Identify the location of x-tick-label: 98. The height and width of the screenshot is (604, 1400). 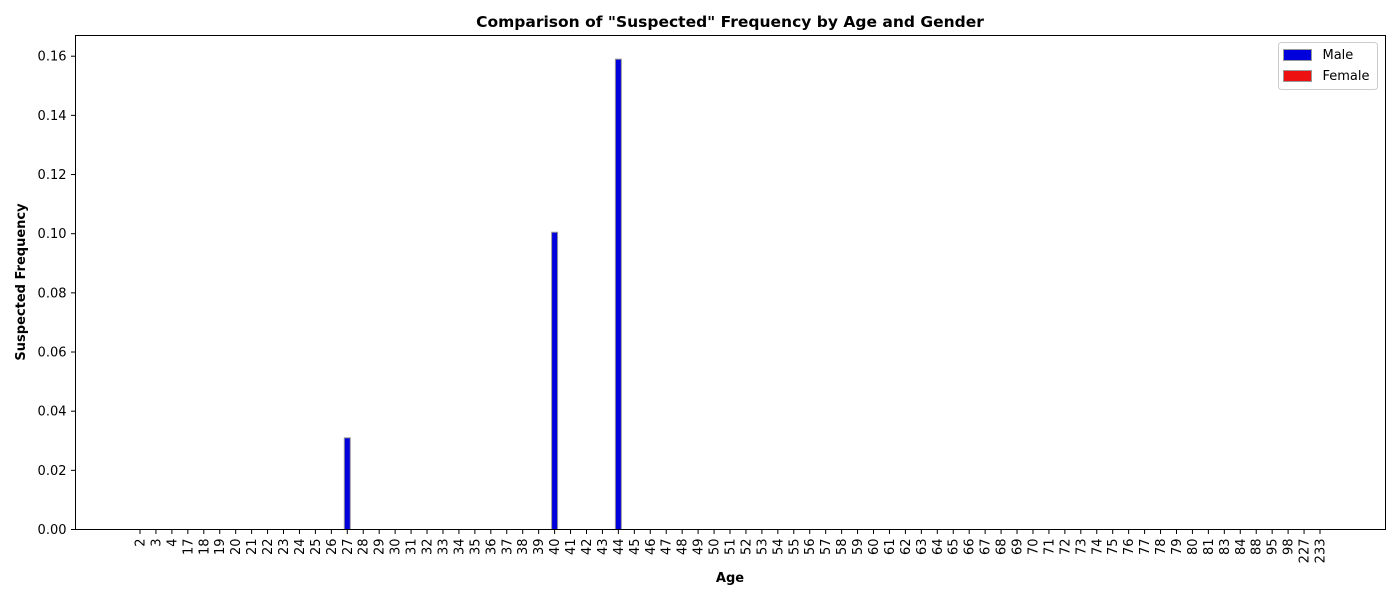
(1289, 547).